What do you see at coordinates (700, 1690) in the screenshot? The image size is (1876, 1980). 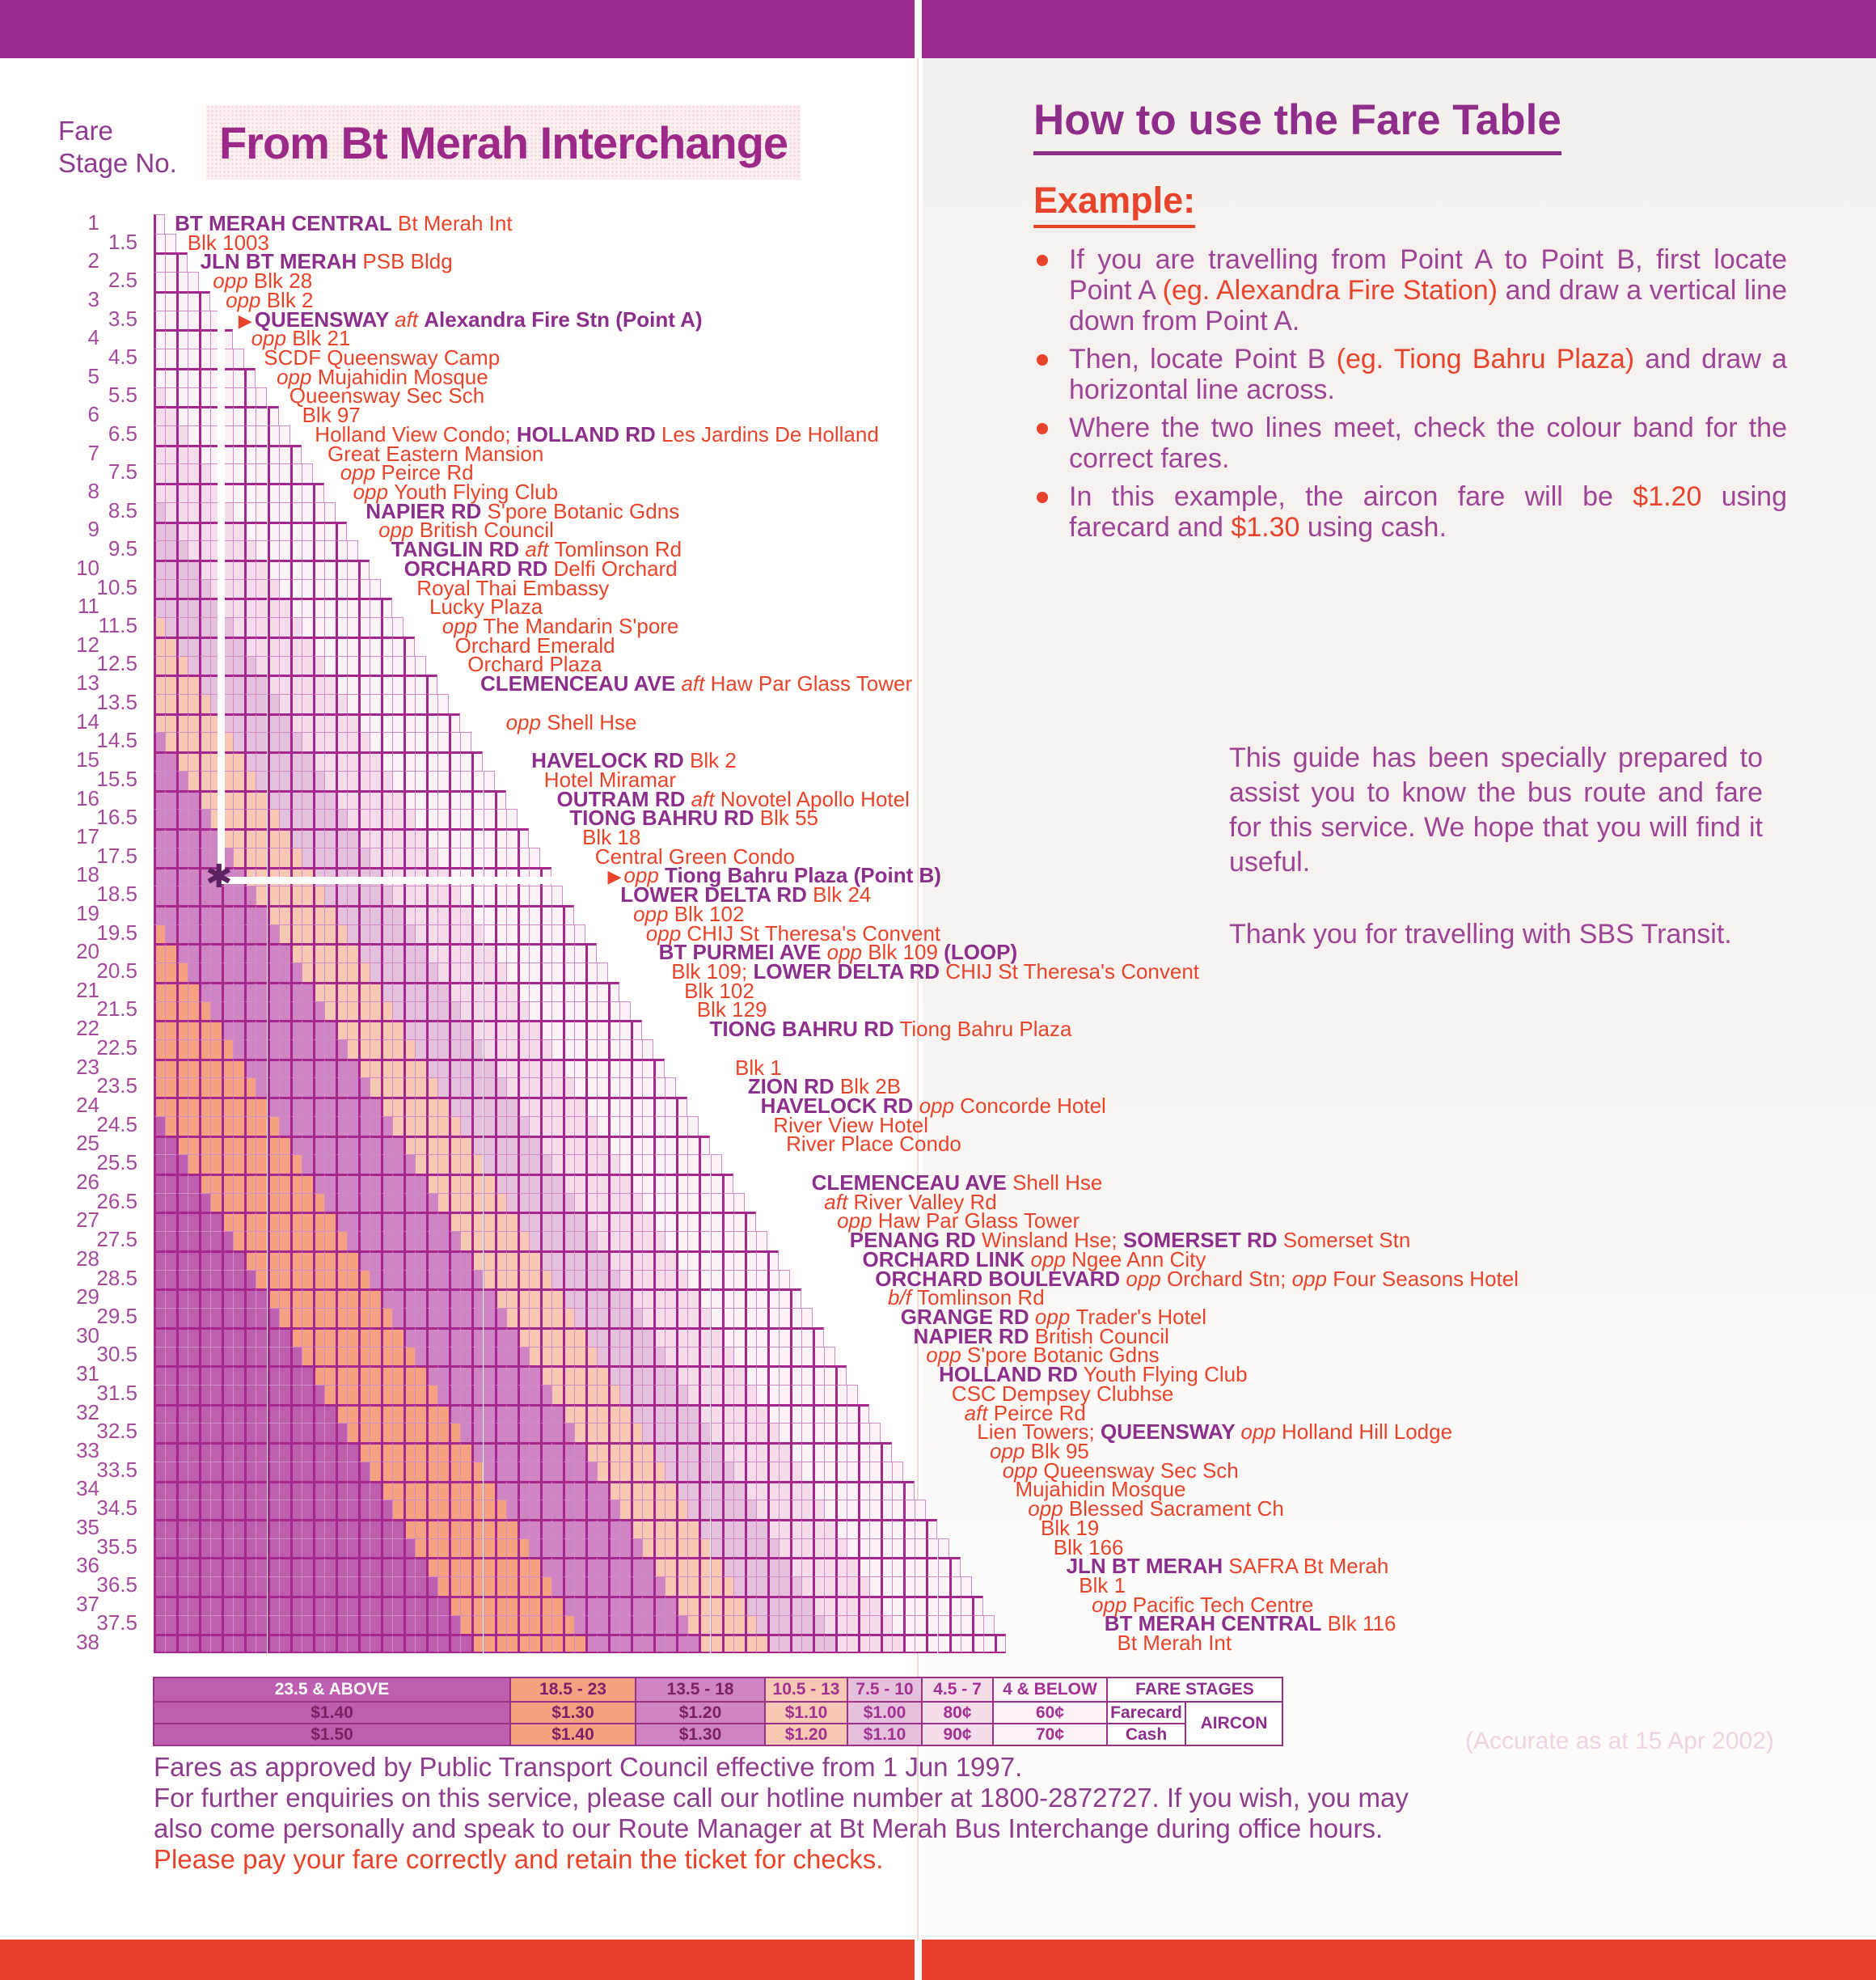 I see `legend-range: 13.5 - 18` at bounding box center [700, 1690].